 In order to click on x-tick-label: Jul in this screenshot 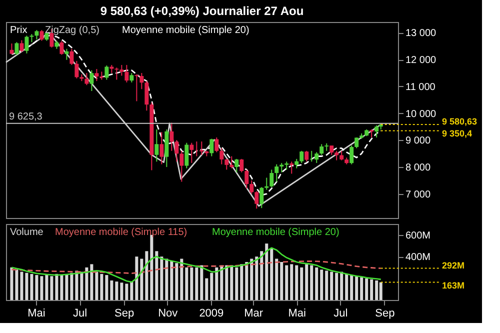, I will do `click(341, 314)`.